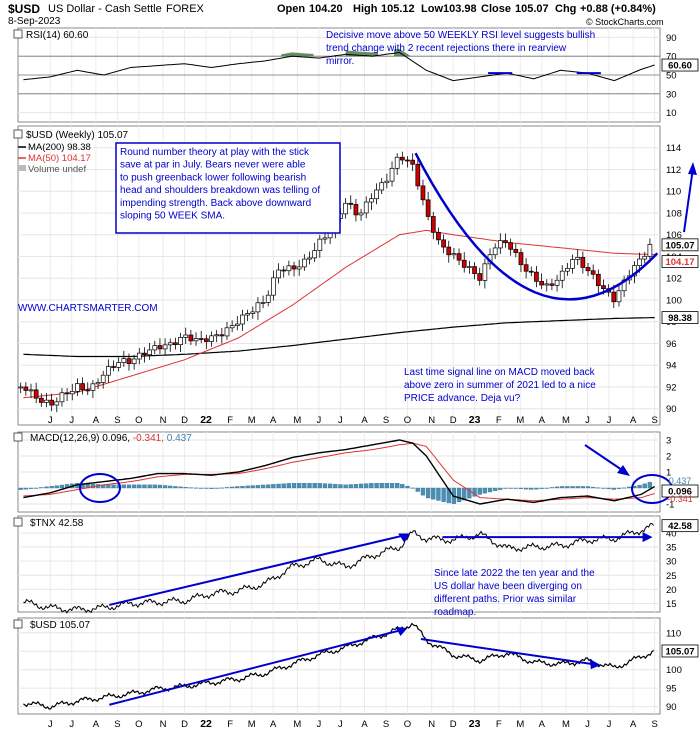  I want to click on chg-label: Chg, so click(566, 9).